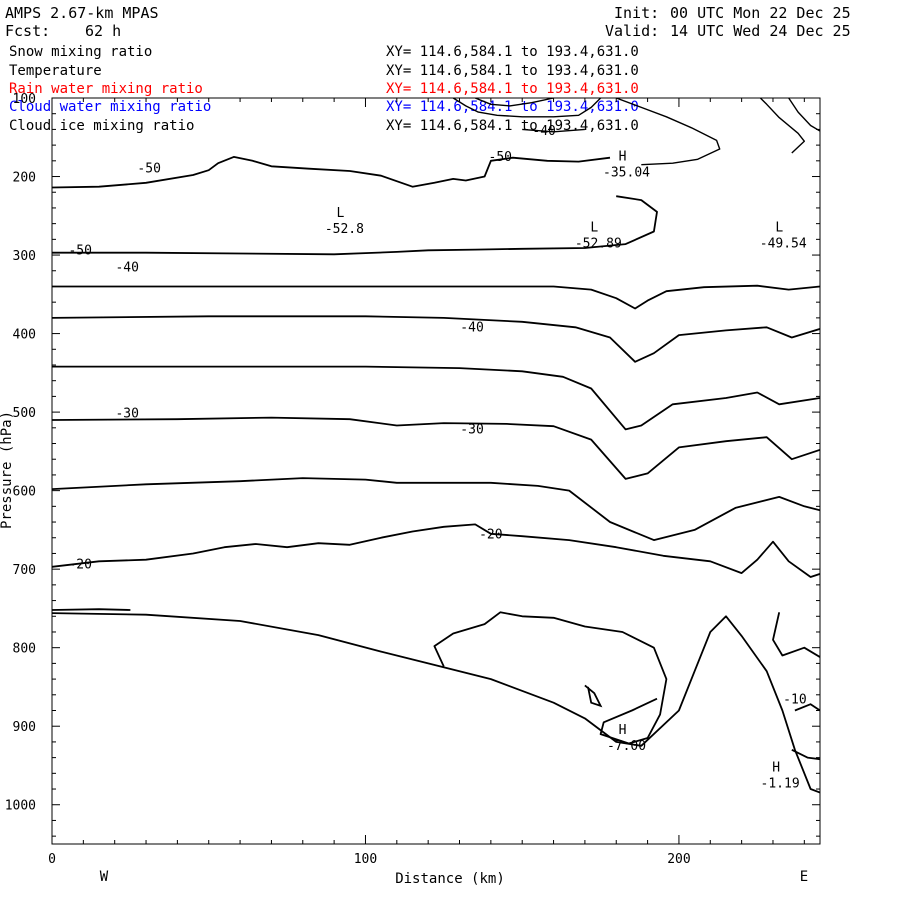 The width and height of the screenshot is (900, 900). I want to click on y-tick-label: 200, so click(24, 178).